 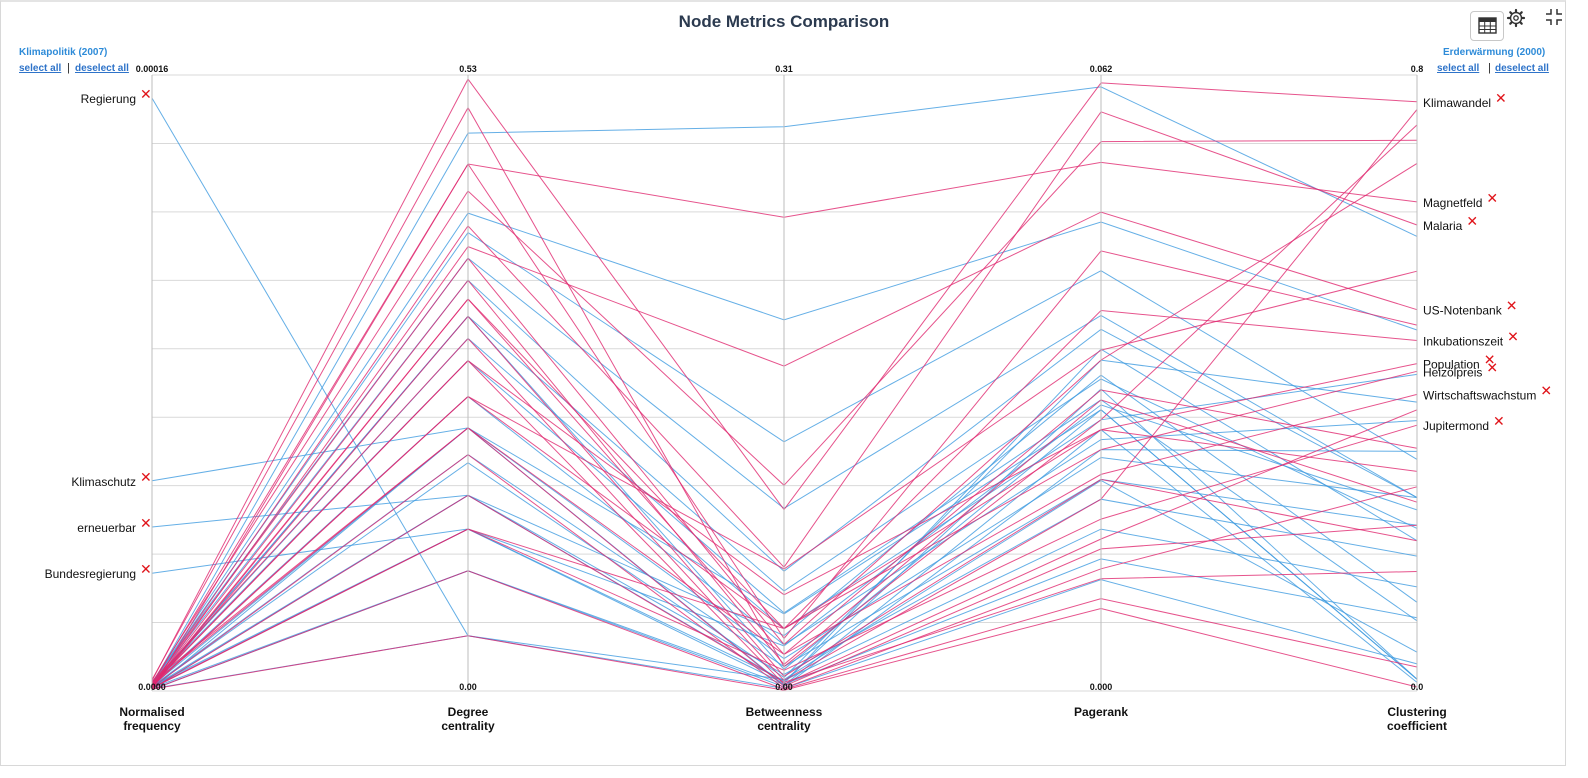 I want to click on axis-min-tick: 0.000, so click(x=1101, y=687).